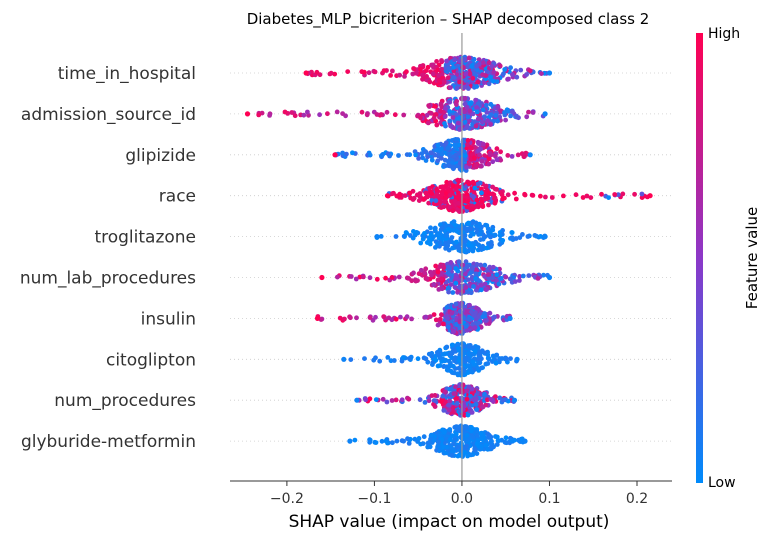 The width and height of the screenshot is (771, 544). Describe the element at coordinates (637, 499) in the screenshot. I see `x-tick-label: 0.2` at that location.